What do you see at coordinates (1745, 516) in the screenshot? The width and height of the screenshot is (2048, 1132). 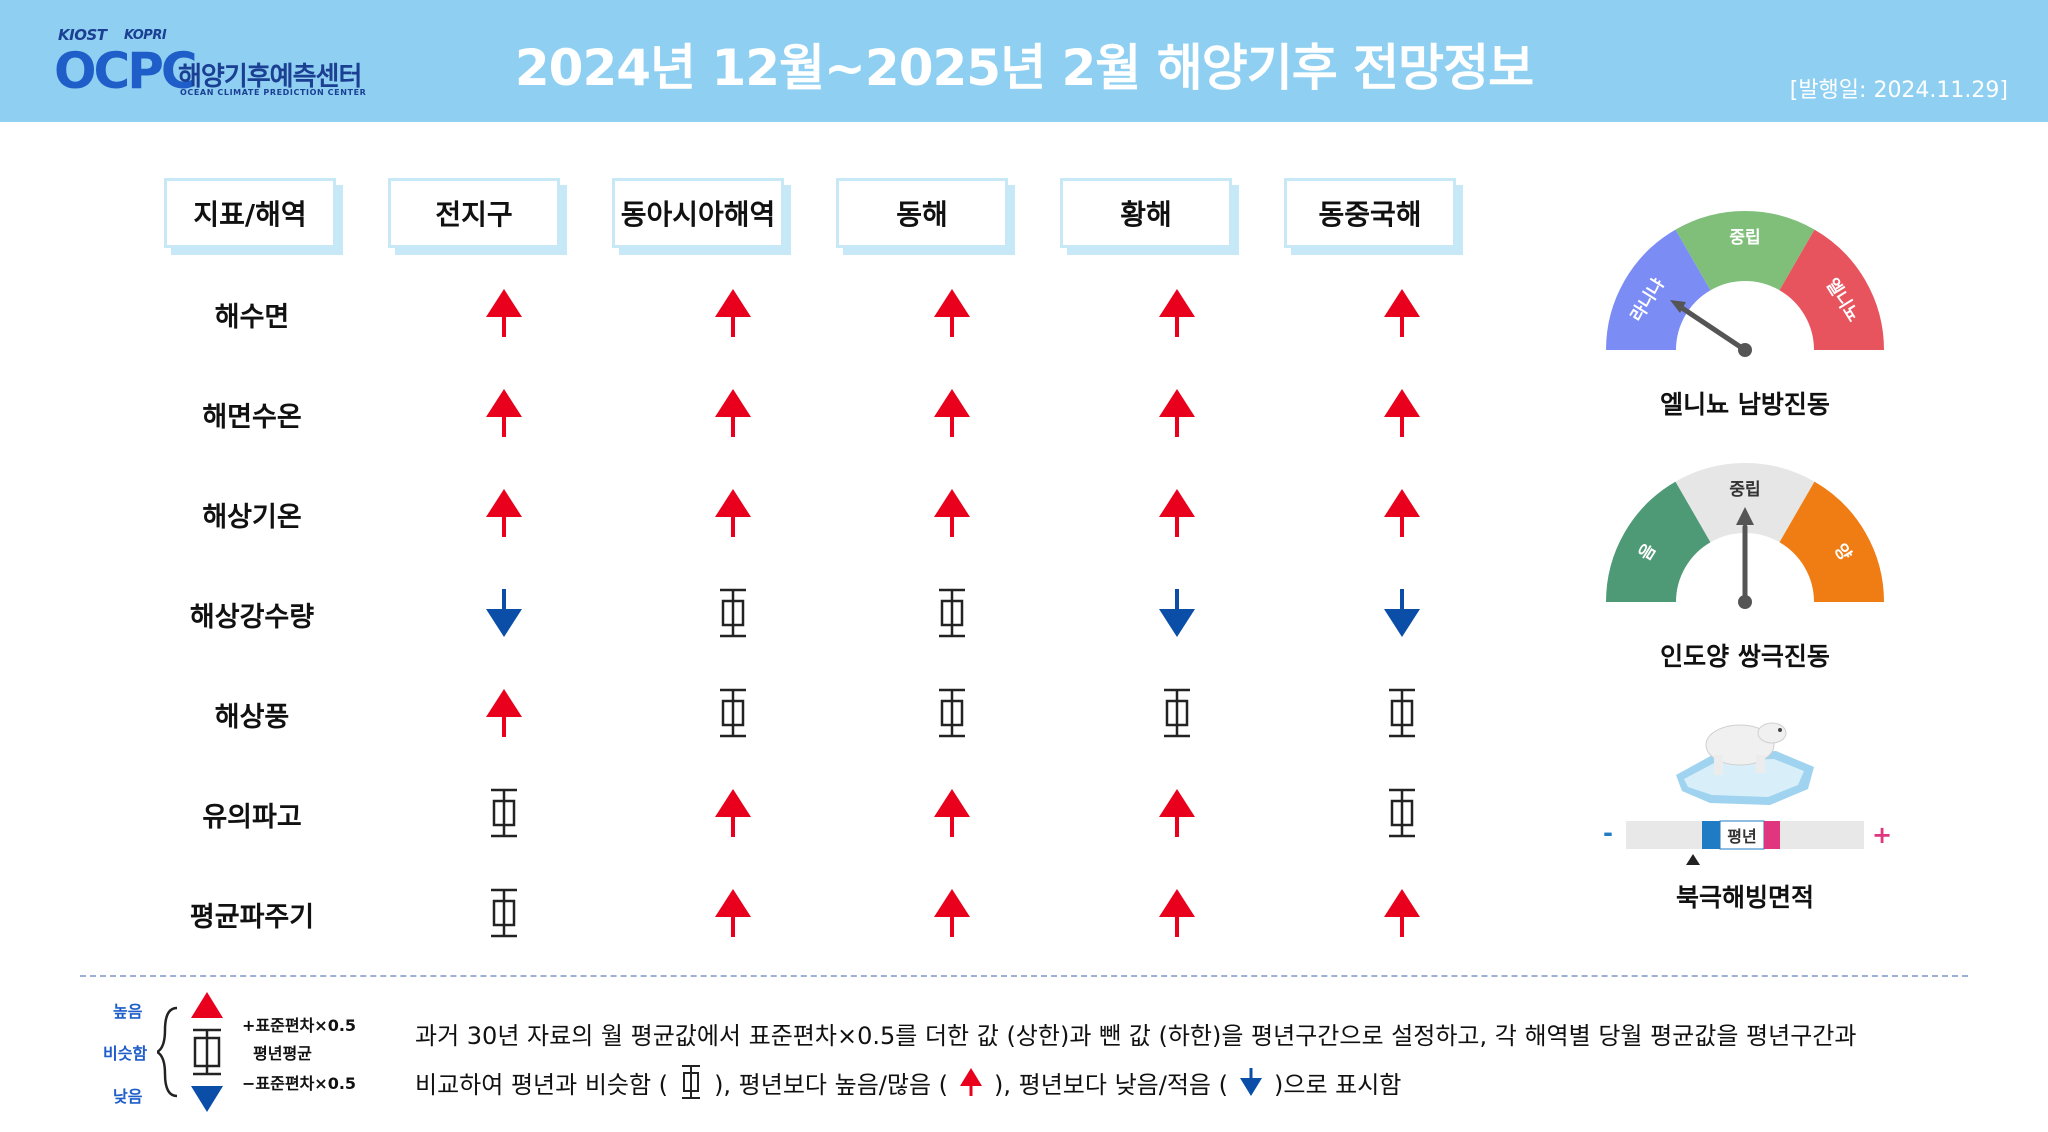 I see `iod-needle-tip` at bounding box center [1745, 516].